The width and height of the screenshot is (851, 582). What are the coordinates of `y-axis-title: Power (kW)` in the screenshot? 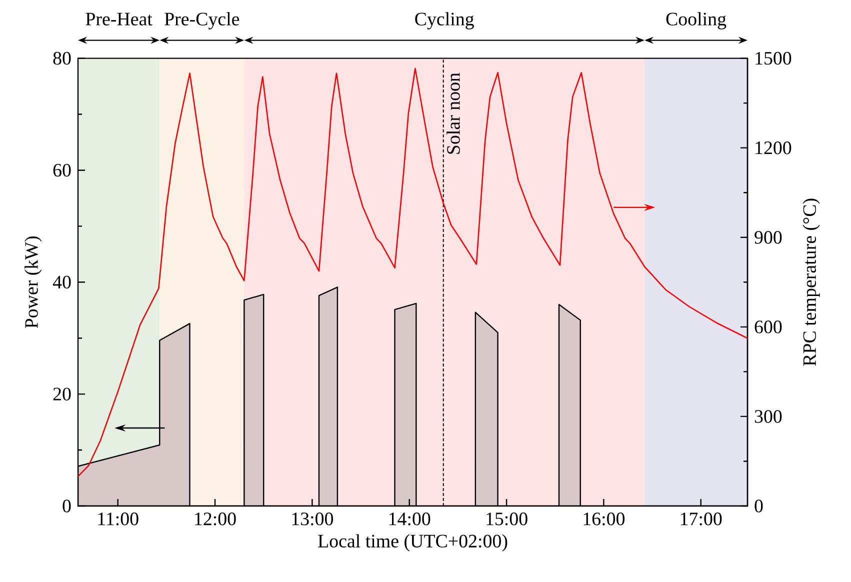 It's located at (33, 282).